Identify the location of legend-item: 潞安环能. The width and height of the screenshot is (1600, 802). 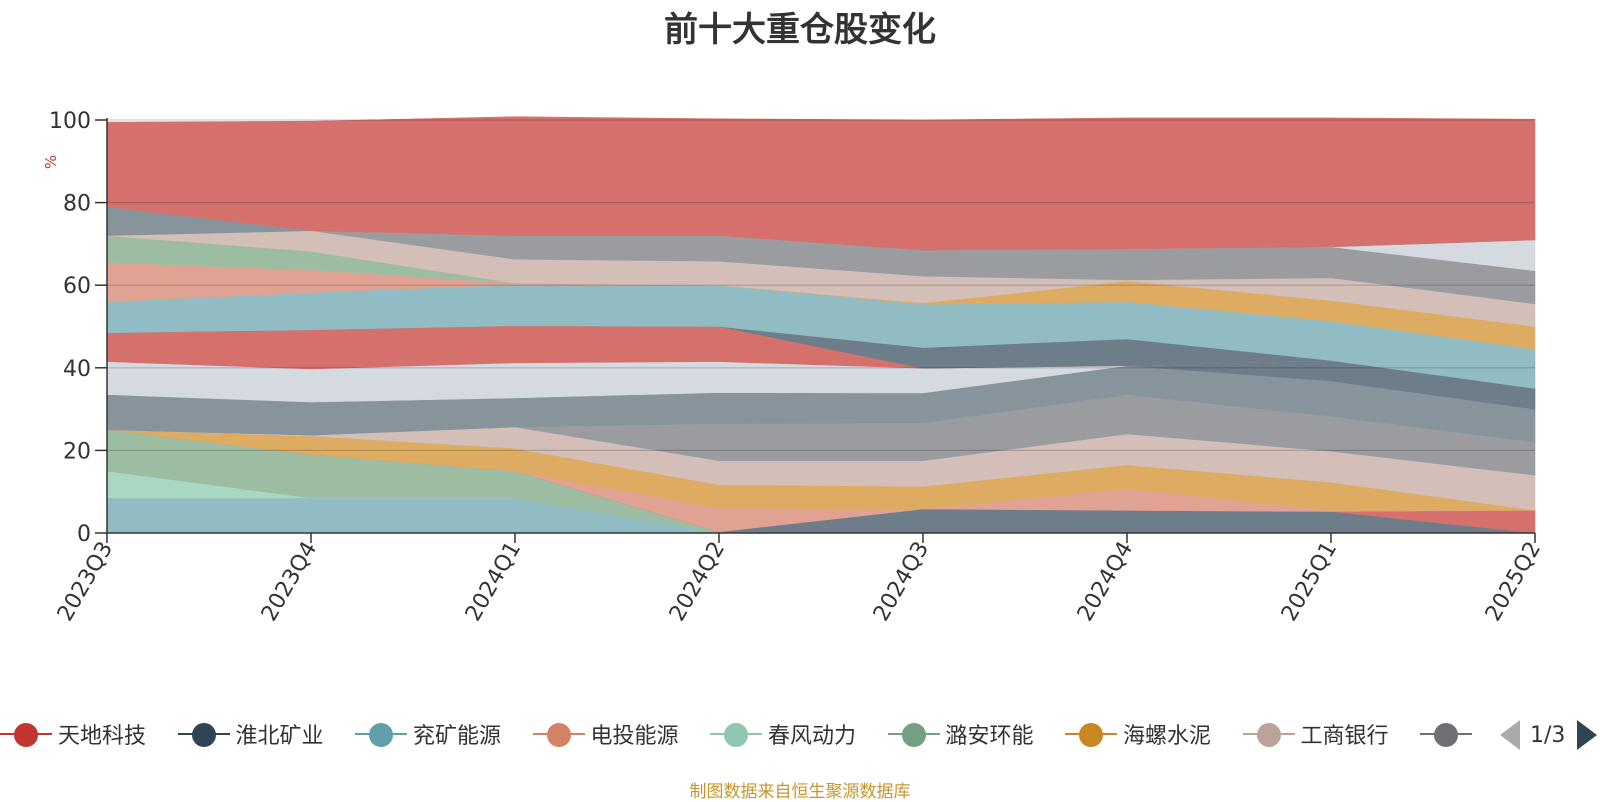
(960, 734).